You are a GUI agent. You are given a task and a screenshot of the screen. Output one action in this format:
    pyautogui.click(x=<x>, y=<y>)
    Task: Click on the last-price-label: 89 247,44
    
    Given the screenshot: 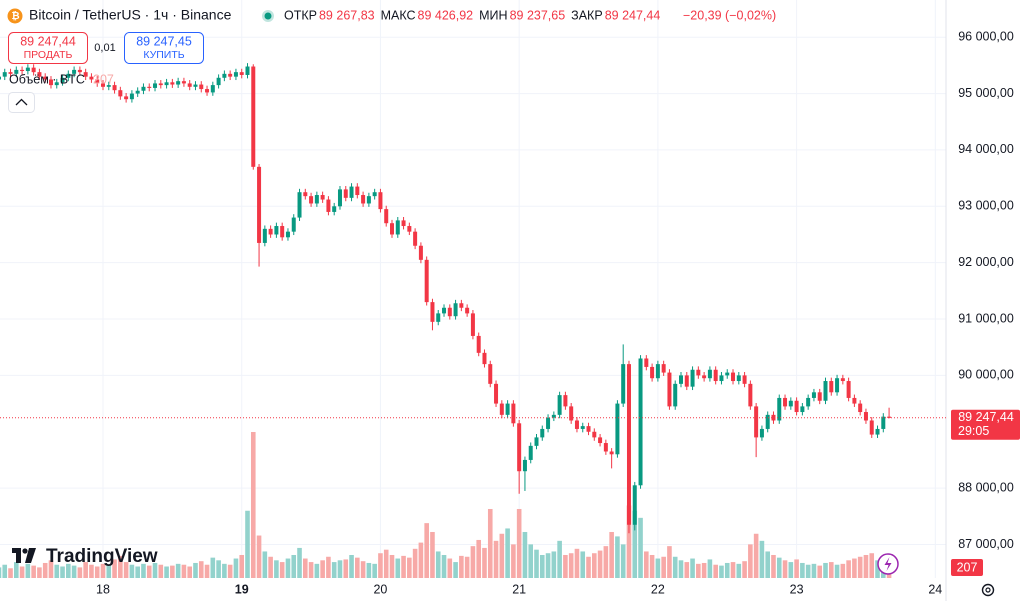 What is the action you would take?
    pyautogui.click(x=986, y=417)
    